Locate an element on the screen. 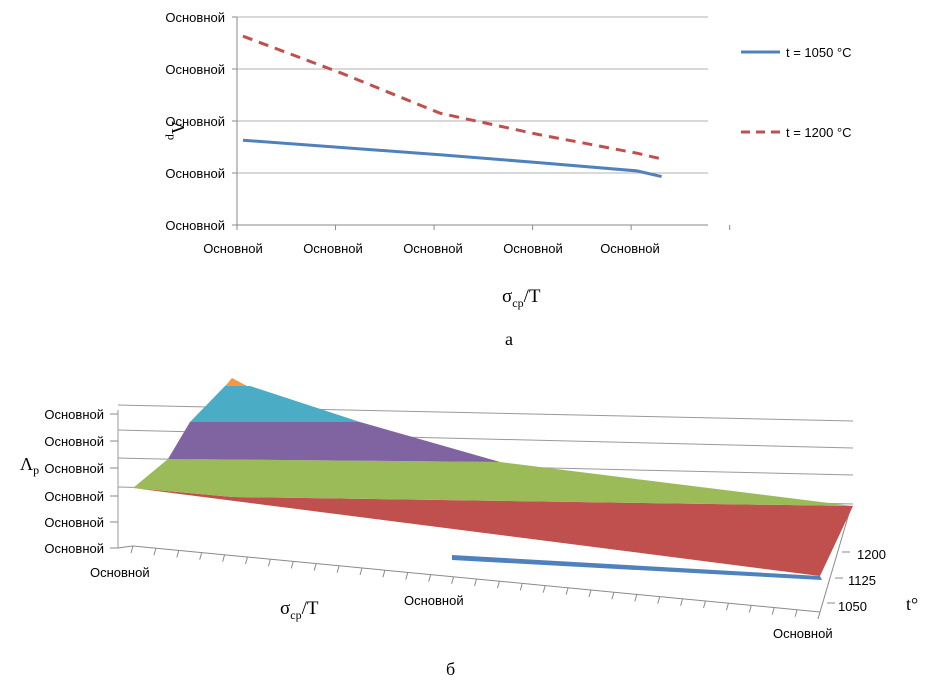  series-lines is located at coordinates (452, 106).